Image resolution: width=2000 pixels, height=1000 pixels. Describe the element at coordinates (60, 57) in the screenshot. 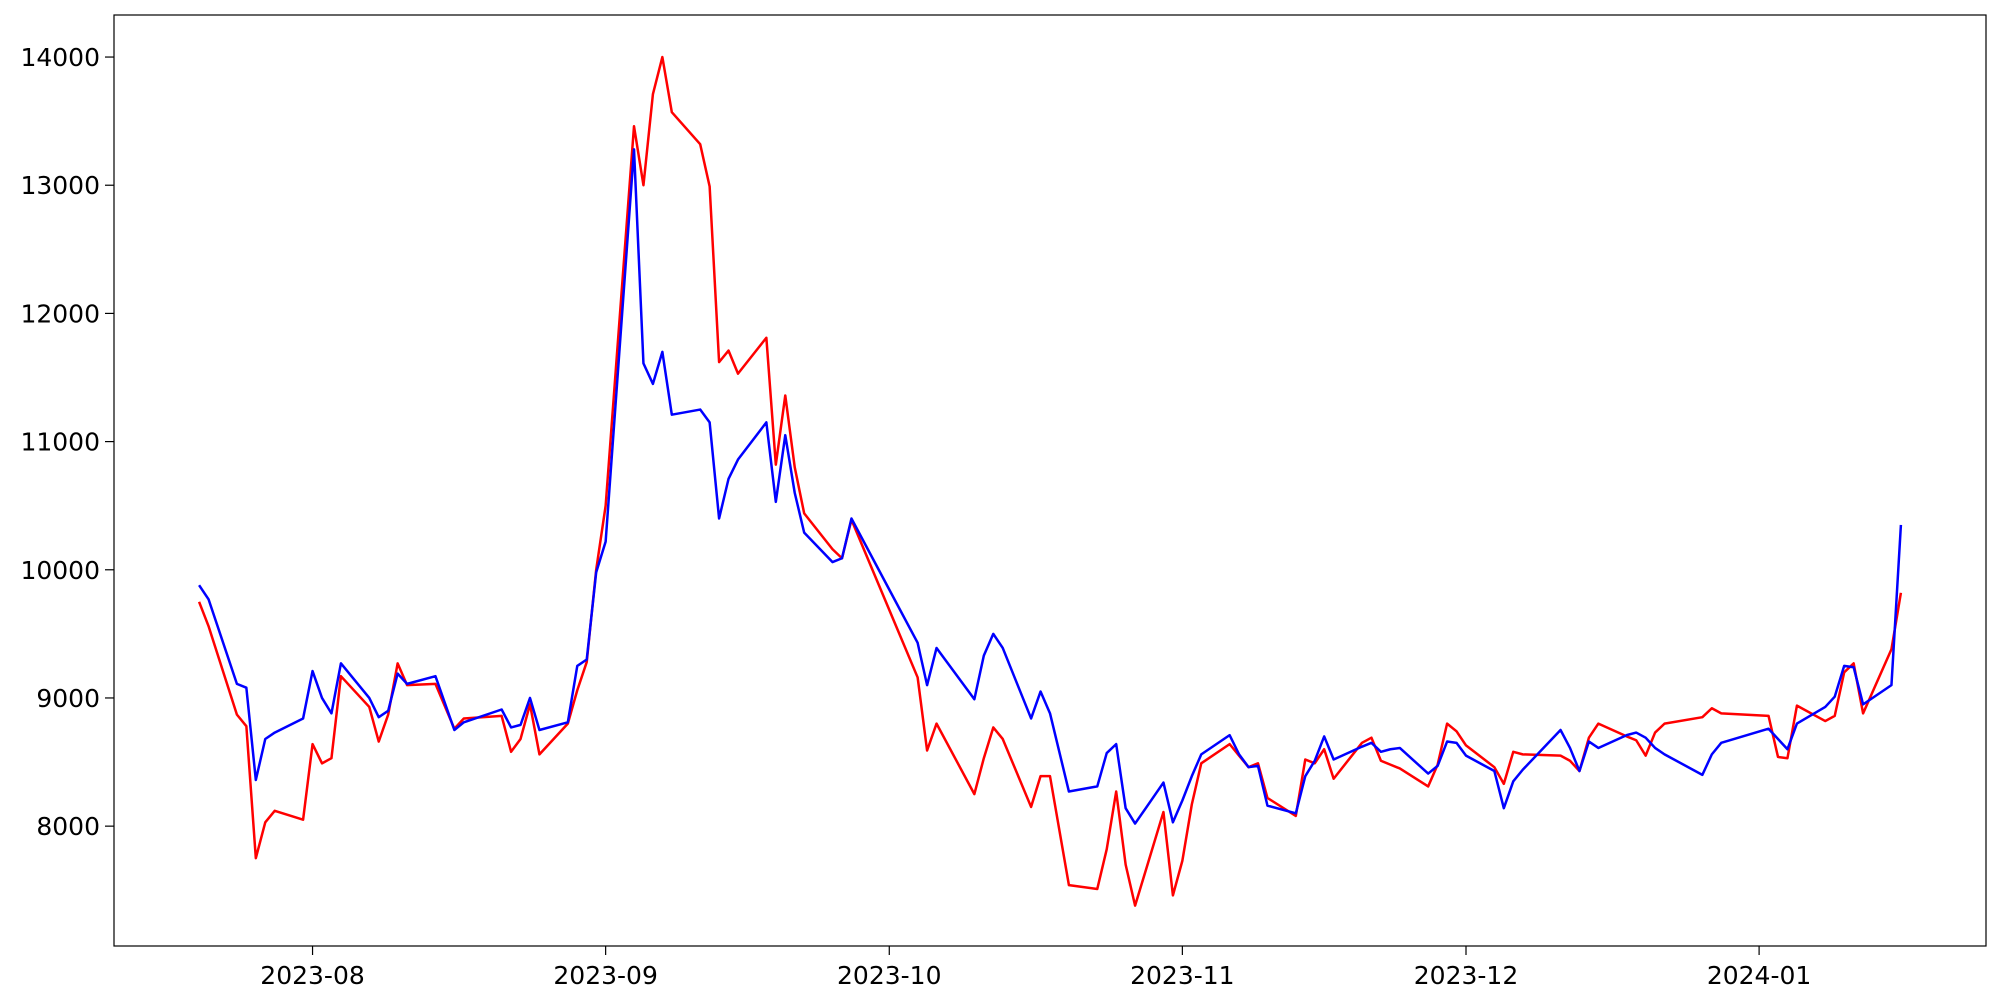

I see `y-tick-label: 14000` at that location.